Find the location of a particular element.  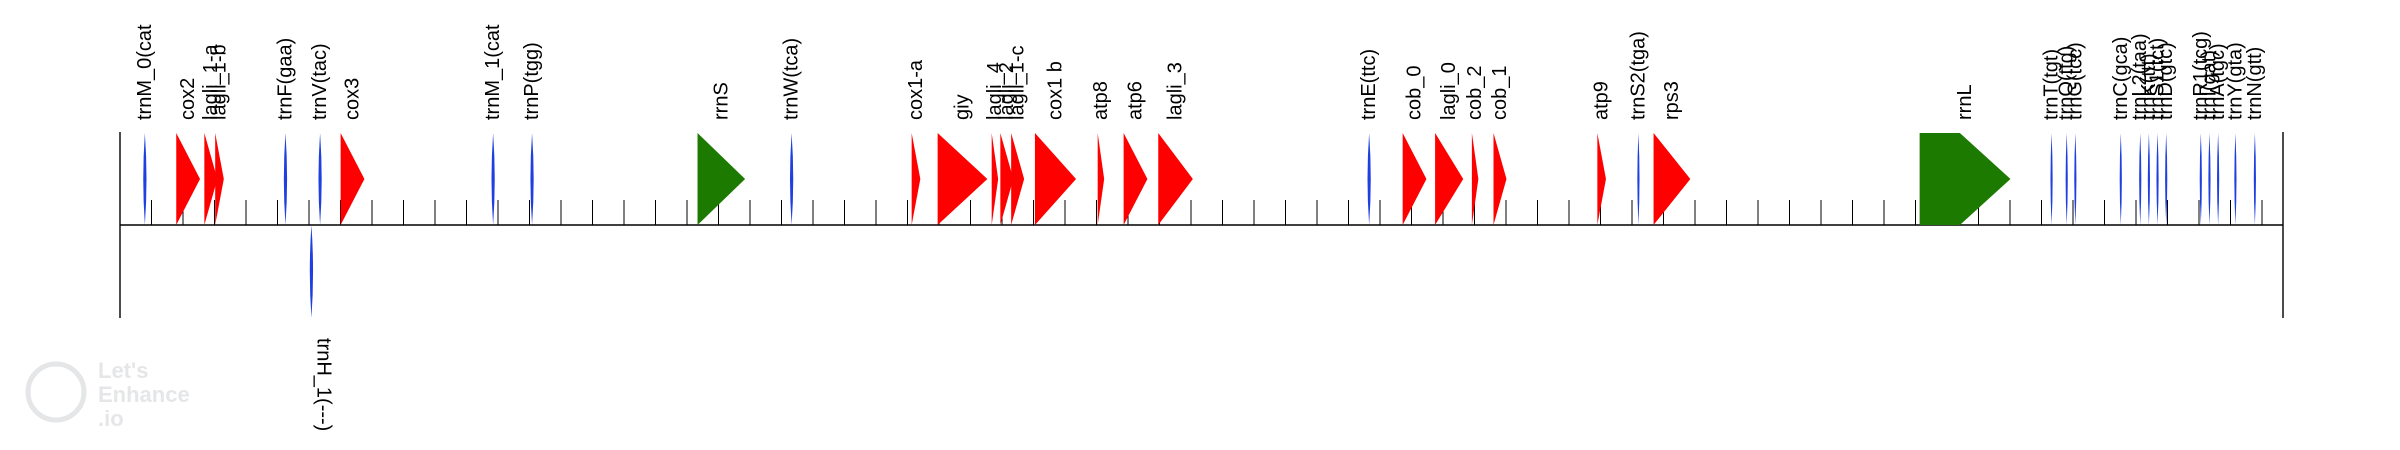

feature-label-34: trnL2(taa) is located at coordinates (2140, 76).